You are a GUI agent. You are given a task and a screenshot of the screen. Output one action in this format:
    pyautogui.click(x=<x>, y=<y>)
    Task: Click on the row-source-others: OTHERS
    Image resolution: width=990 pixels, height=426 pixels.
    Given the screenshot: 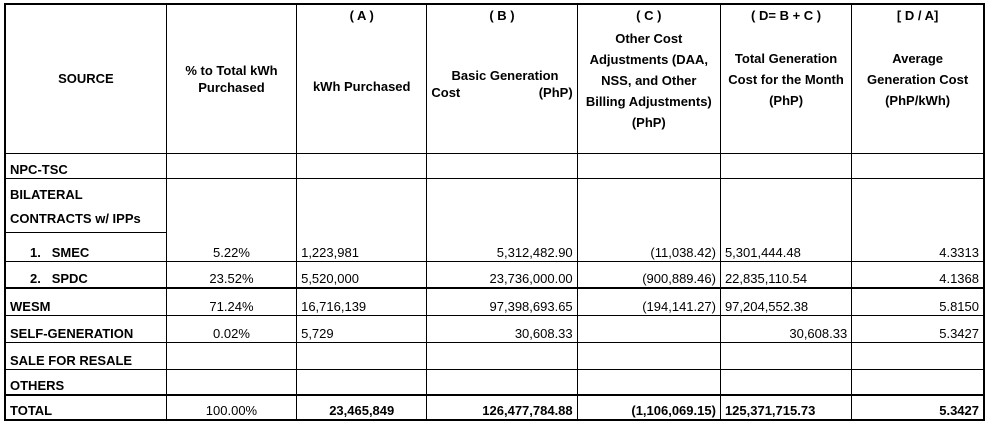 What is the action you would take?
    pyautogui.click(x=85, y=382)
    